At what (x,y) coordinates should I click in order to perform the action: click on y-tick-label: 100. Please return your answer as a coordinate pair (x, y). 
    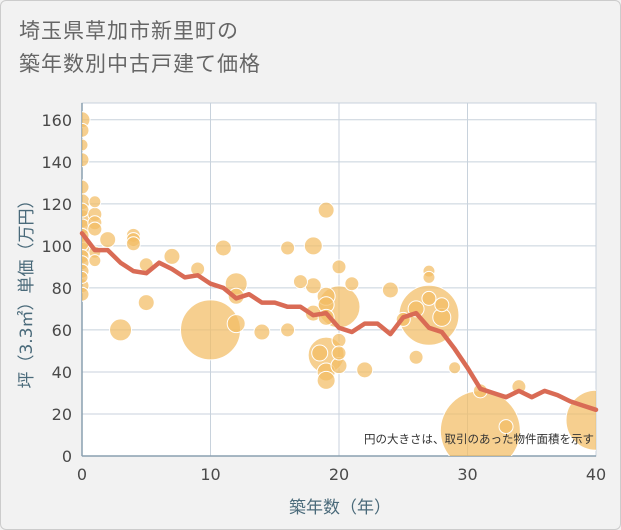
    Looking at the image, I should click on (56, 246).